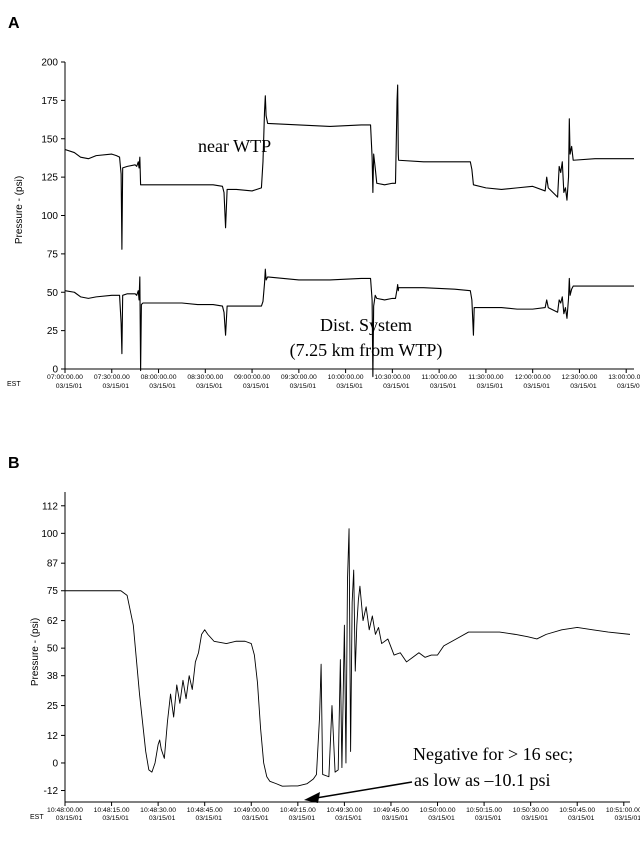 This screenshot has height=850, width=640. I want to click on panel-b-x-tick-time: 10:49:00.00, so click(251, 810).